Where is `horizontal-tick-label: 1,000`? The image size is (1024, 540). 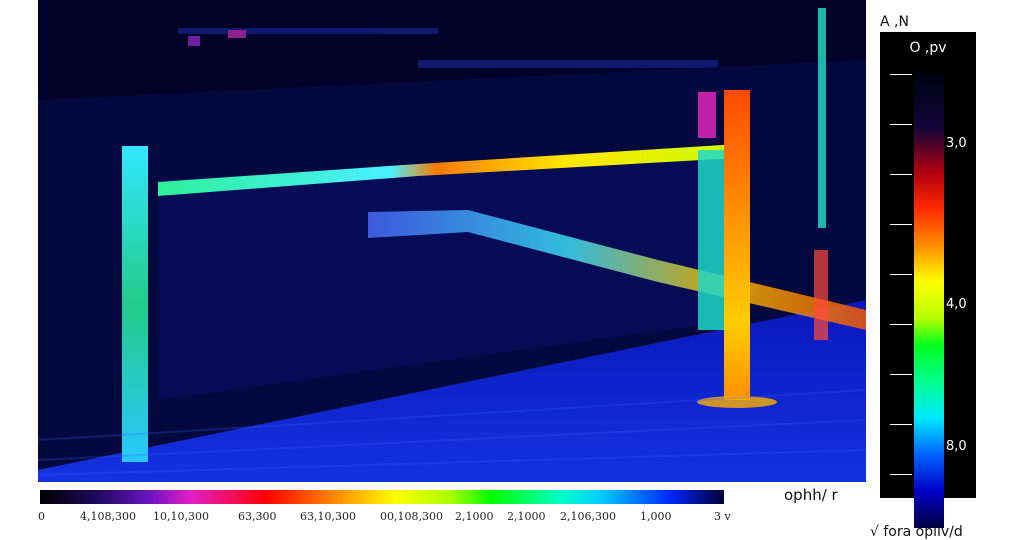 horizontal-tick-label: 1,000 is located at coordinates (656, 516).